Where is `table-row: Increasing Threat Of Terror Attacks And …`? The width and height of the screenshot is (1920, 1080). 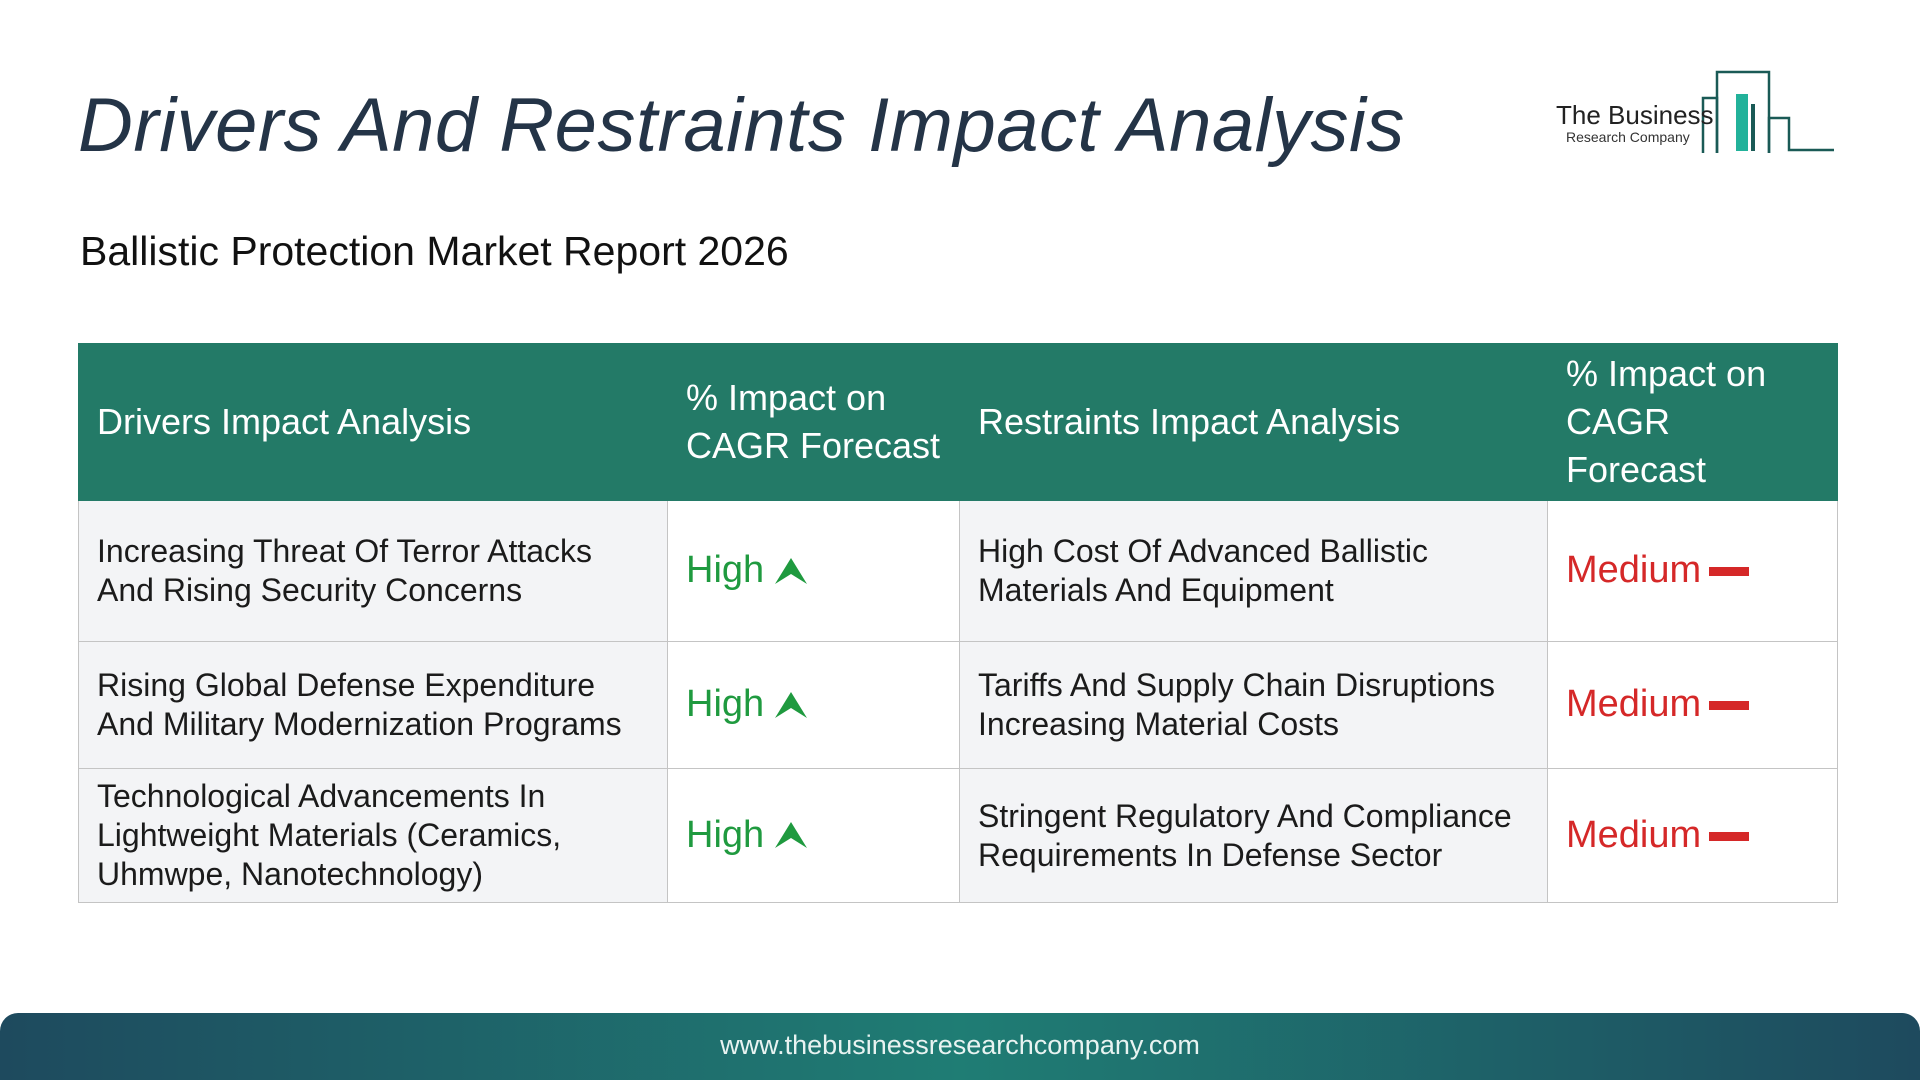 table-row: Increasing Threat Of Terror Attacks And … is located at coordinates (958, 571).